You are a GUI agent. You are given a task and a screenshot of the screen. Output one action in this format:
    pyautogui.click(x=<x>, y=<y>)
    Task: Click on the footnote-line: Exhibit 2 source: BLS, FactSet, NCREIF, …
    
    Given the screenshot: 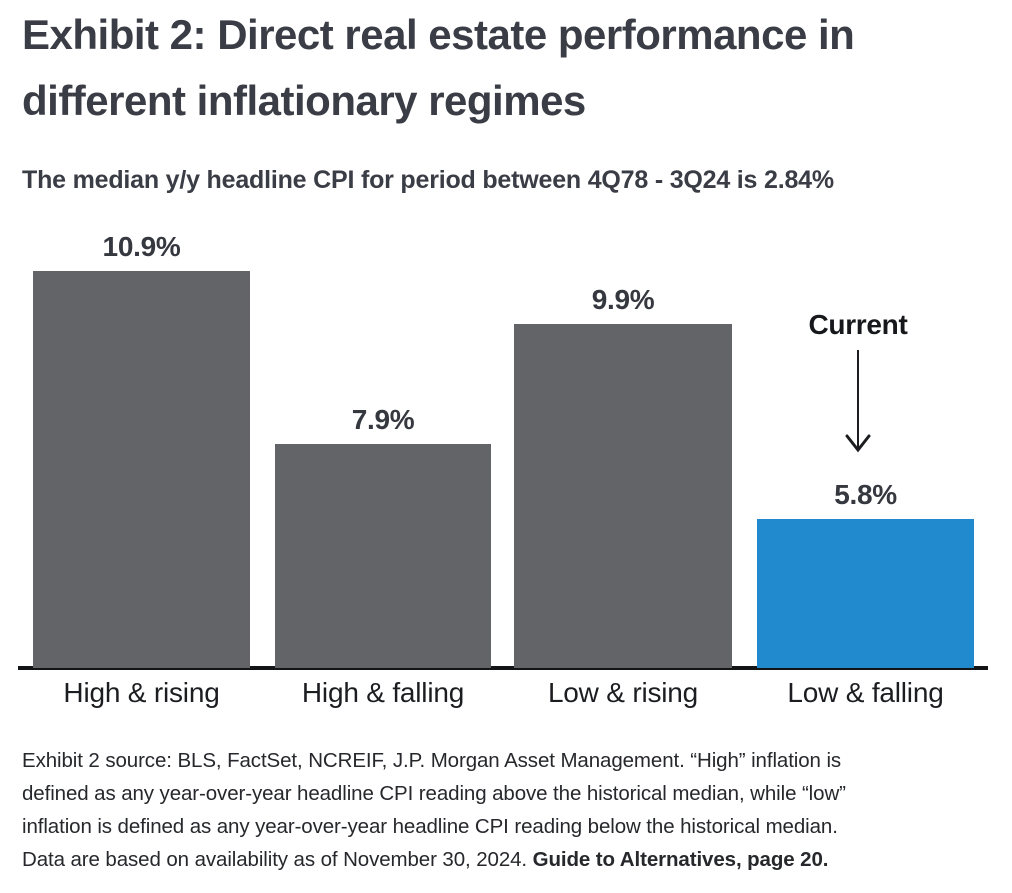 What is the action you would take?
    pyautogui.click(x=432, y=760)
    